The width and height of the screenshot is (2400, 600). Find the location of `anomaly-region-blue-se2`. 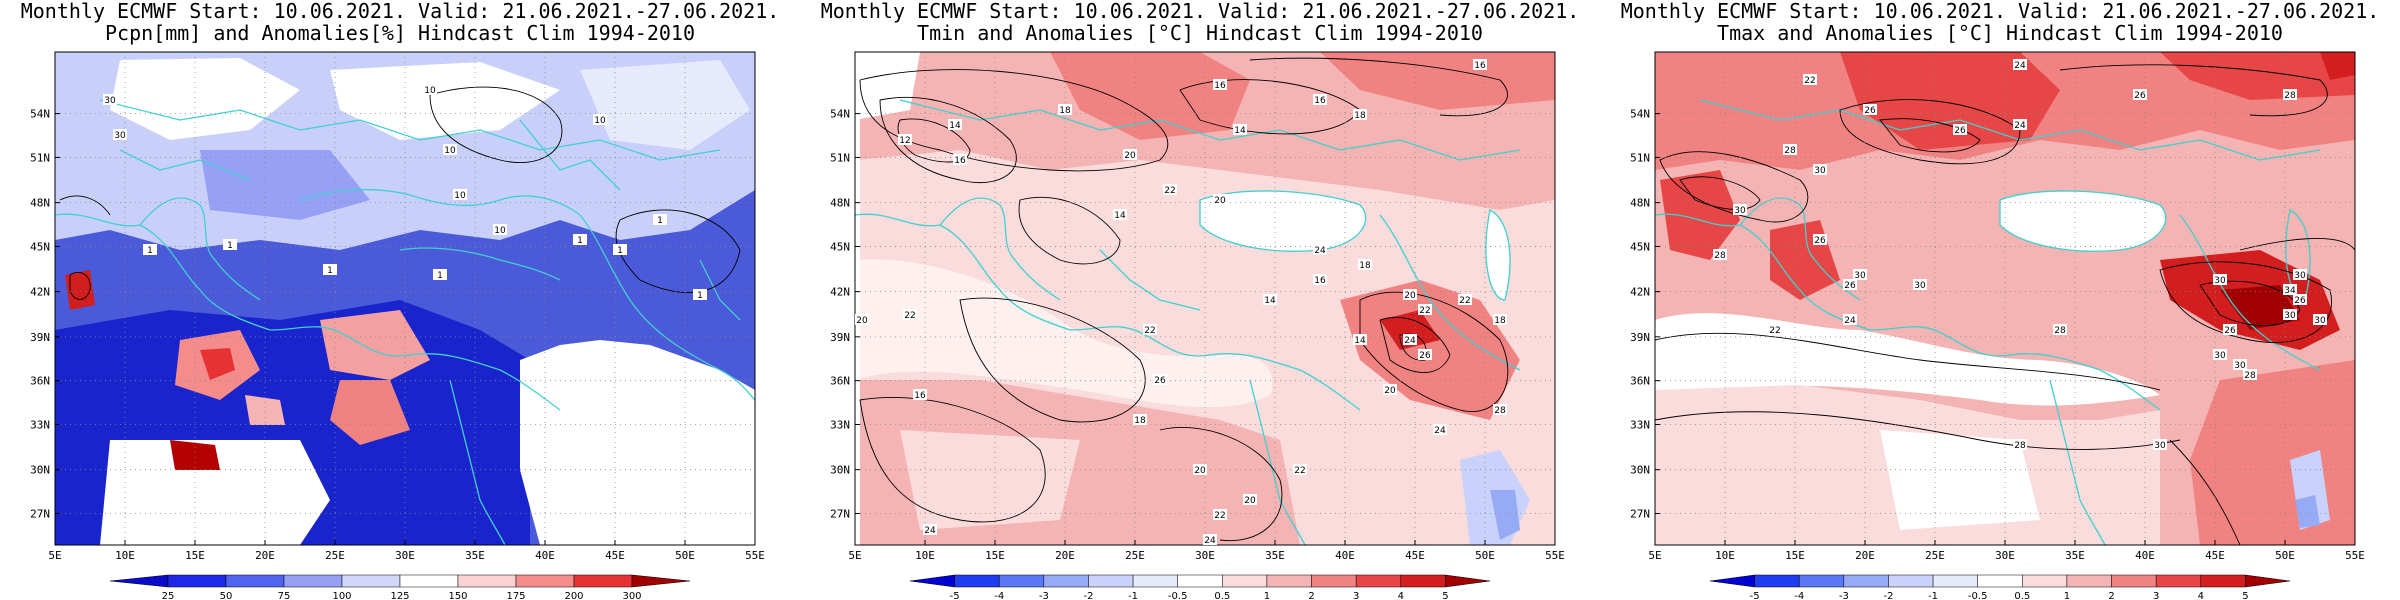

anomaly-region-blue-se2 is located at coordinates (2307, 511).